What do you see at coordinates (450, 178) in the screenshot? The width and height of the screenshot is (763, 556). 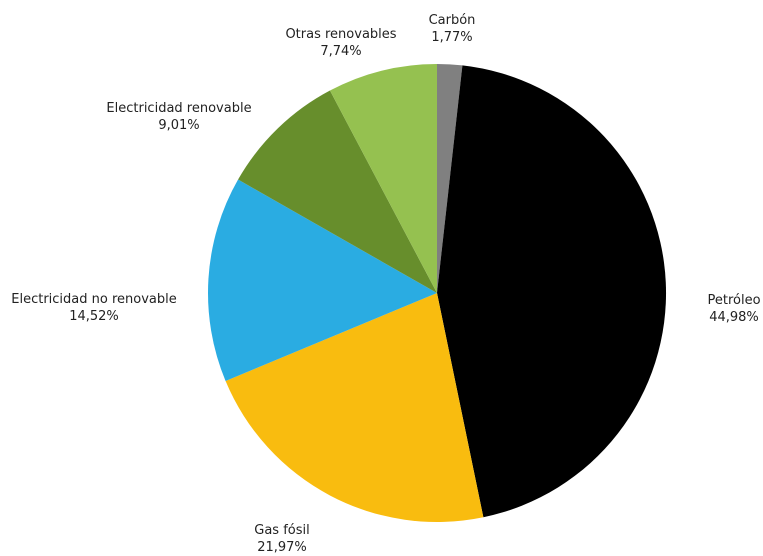 I see `pie-slice-carbon` at bounding box center [450, 178].